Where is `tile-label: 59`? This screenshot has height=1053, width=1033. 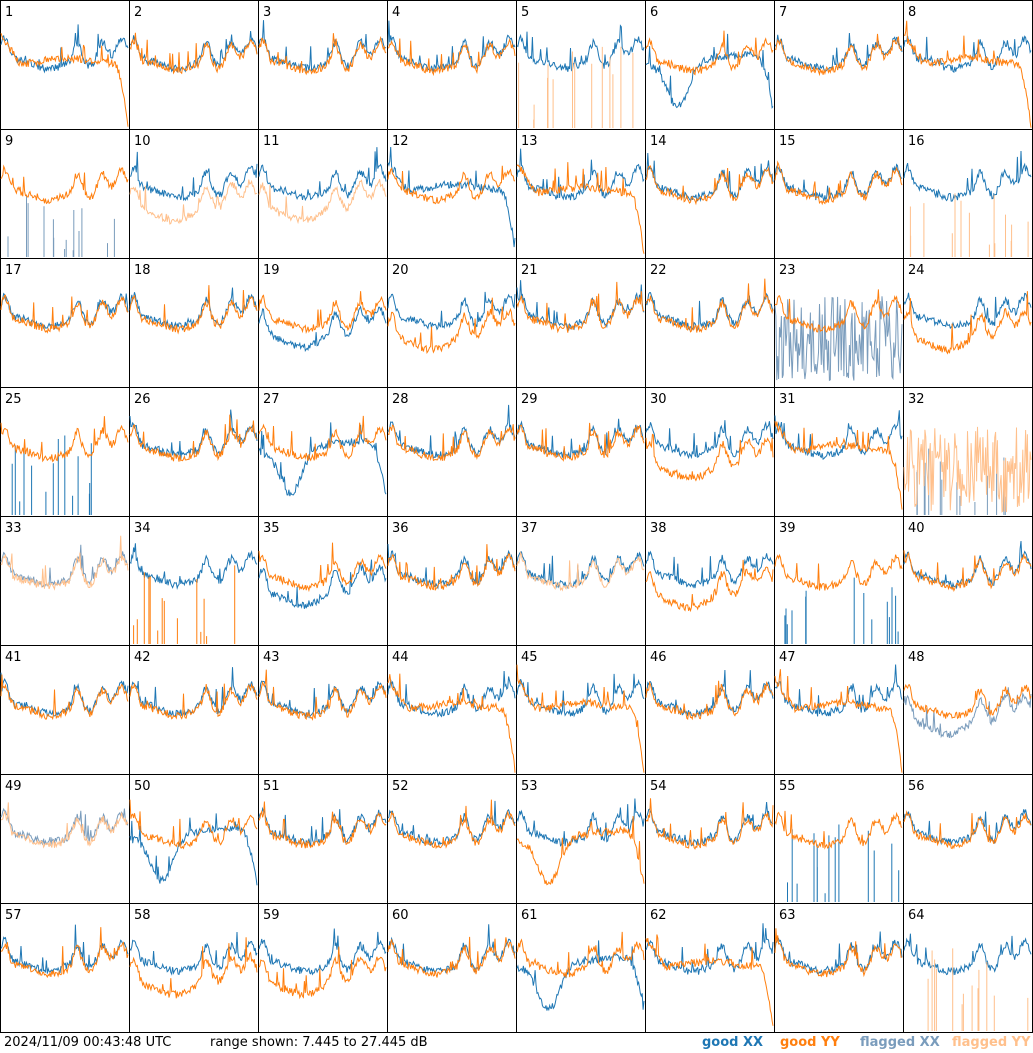 tile-label: 59 is located at coordinates (271, 915).